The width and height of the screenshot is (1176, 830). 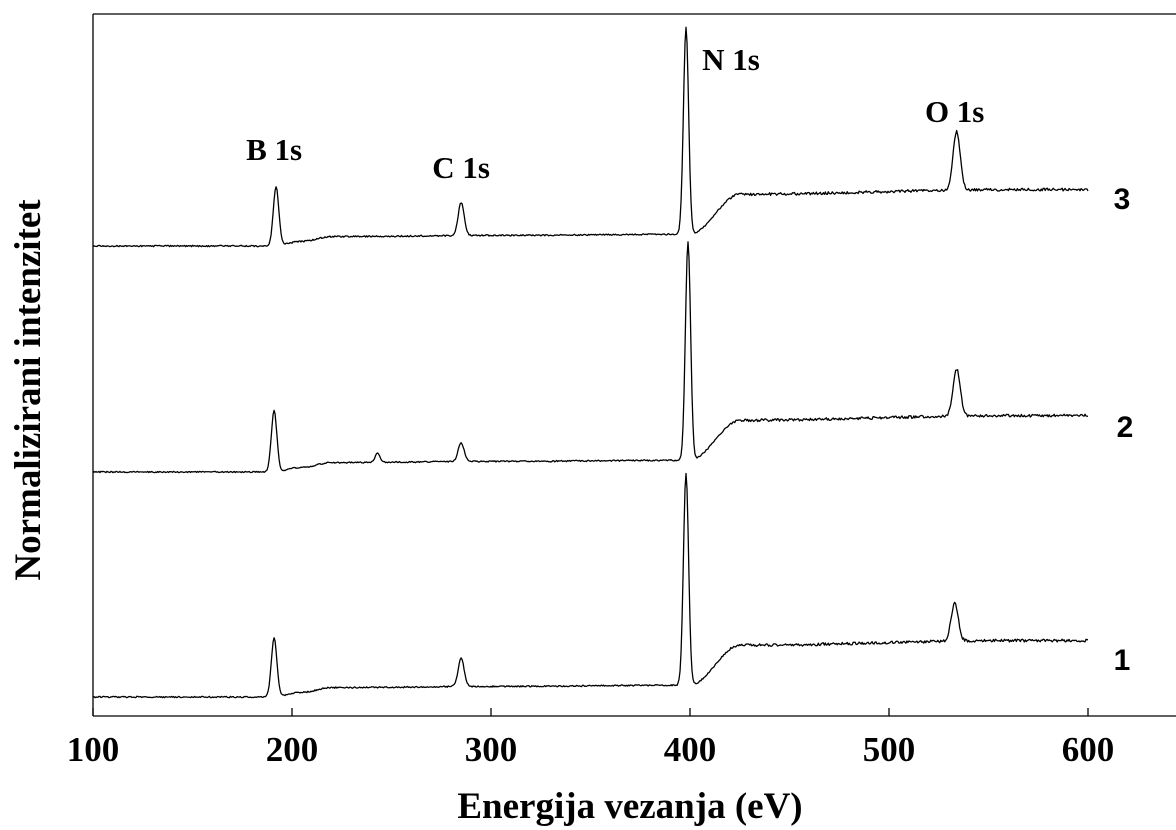 I want to click on x-tick-label: 500, so click(x=889, y=749).